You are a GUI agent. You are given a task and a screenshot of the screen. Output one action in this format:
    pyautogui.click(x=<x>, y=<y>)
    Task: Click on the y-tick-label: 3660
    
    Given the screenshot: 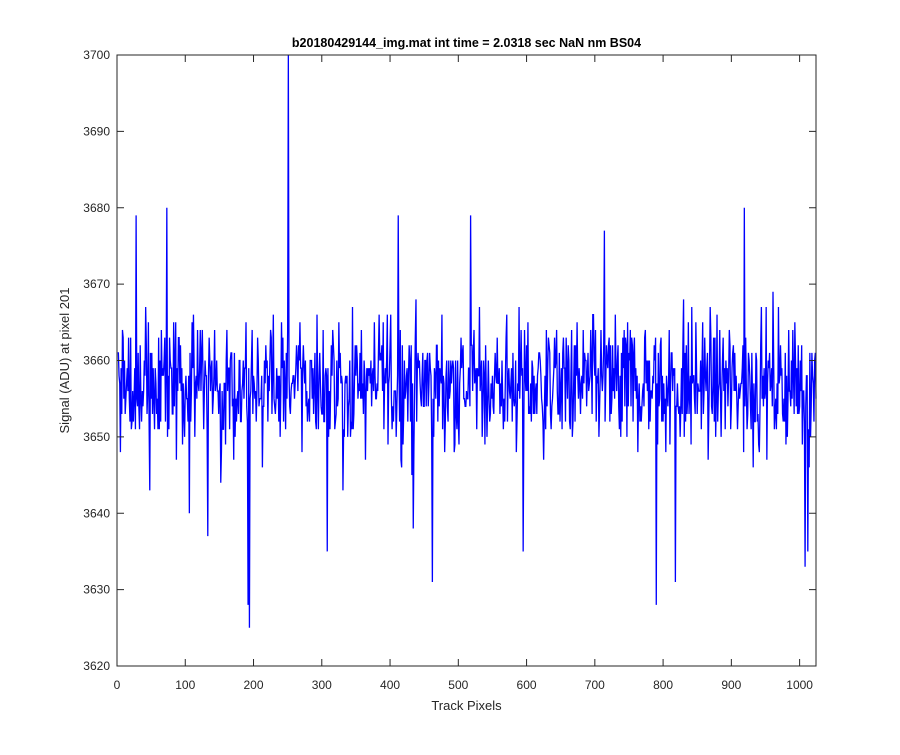 What is the action you would take?
    pyautogui.click(x=96, y=361)
    